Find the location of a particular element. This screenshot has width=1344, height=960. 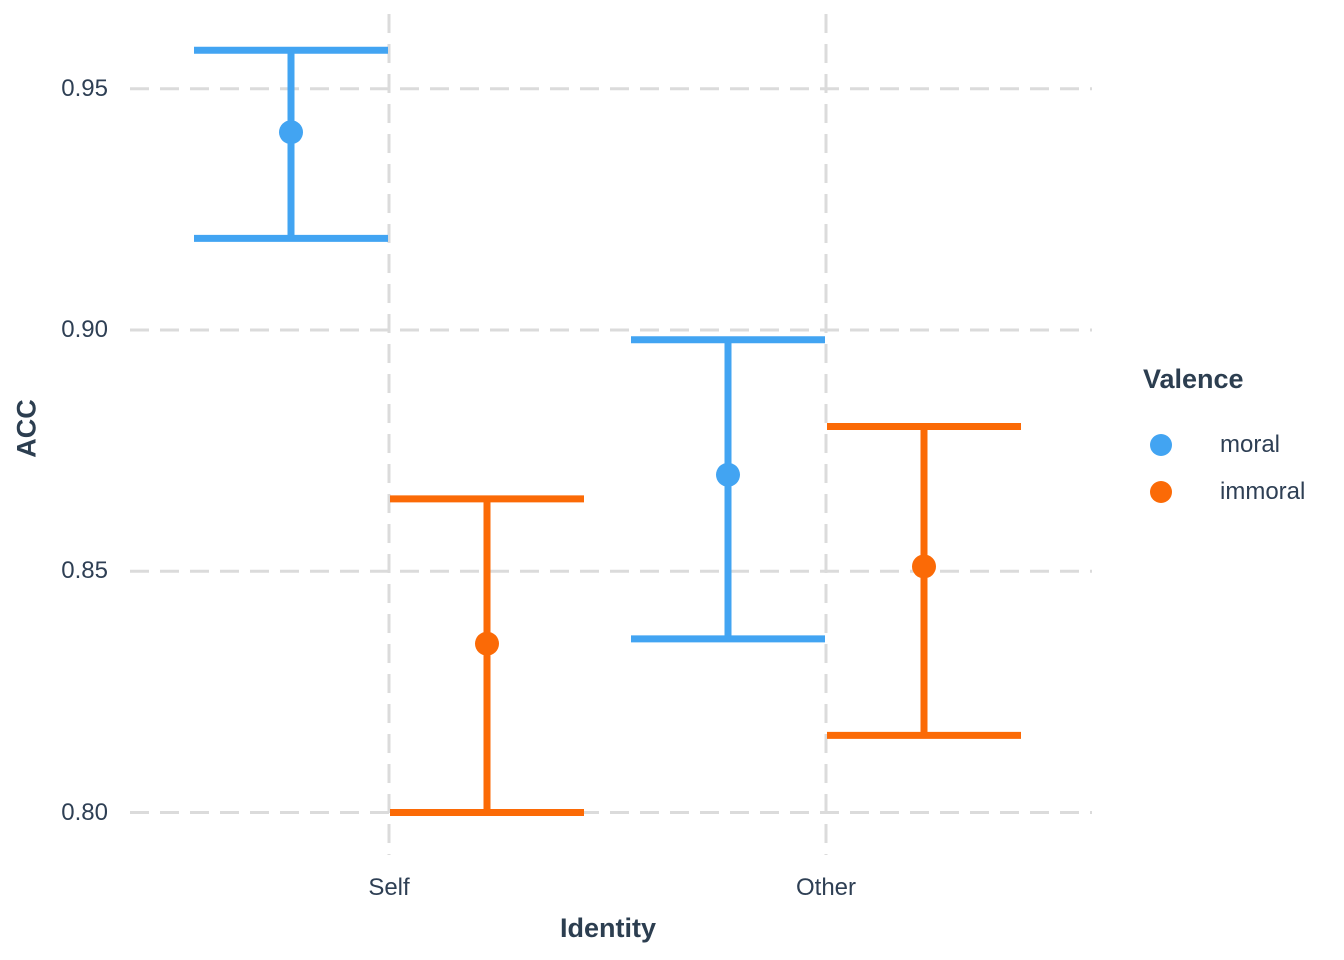

legend-title: Valence is located at coordinates (1193, 379).